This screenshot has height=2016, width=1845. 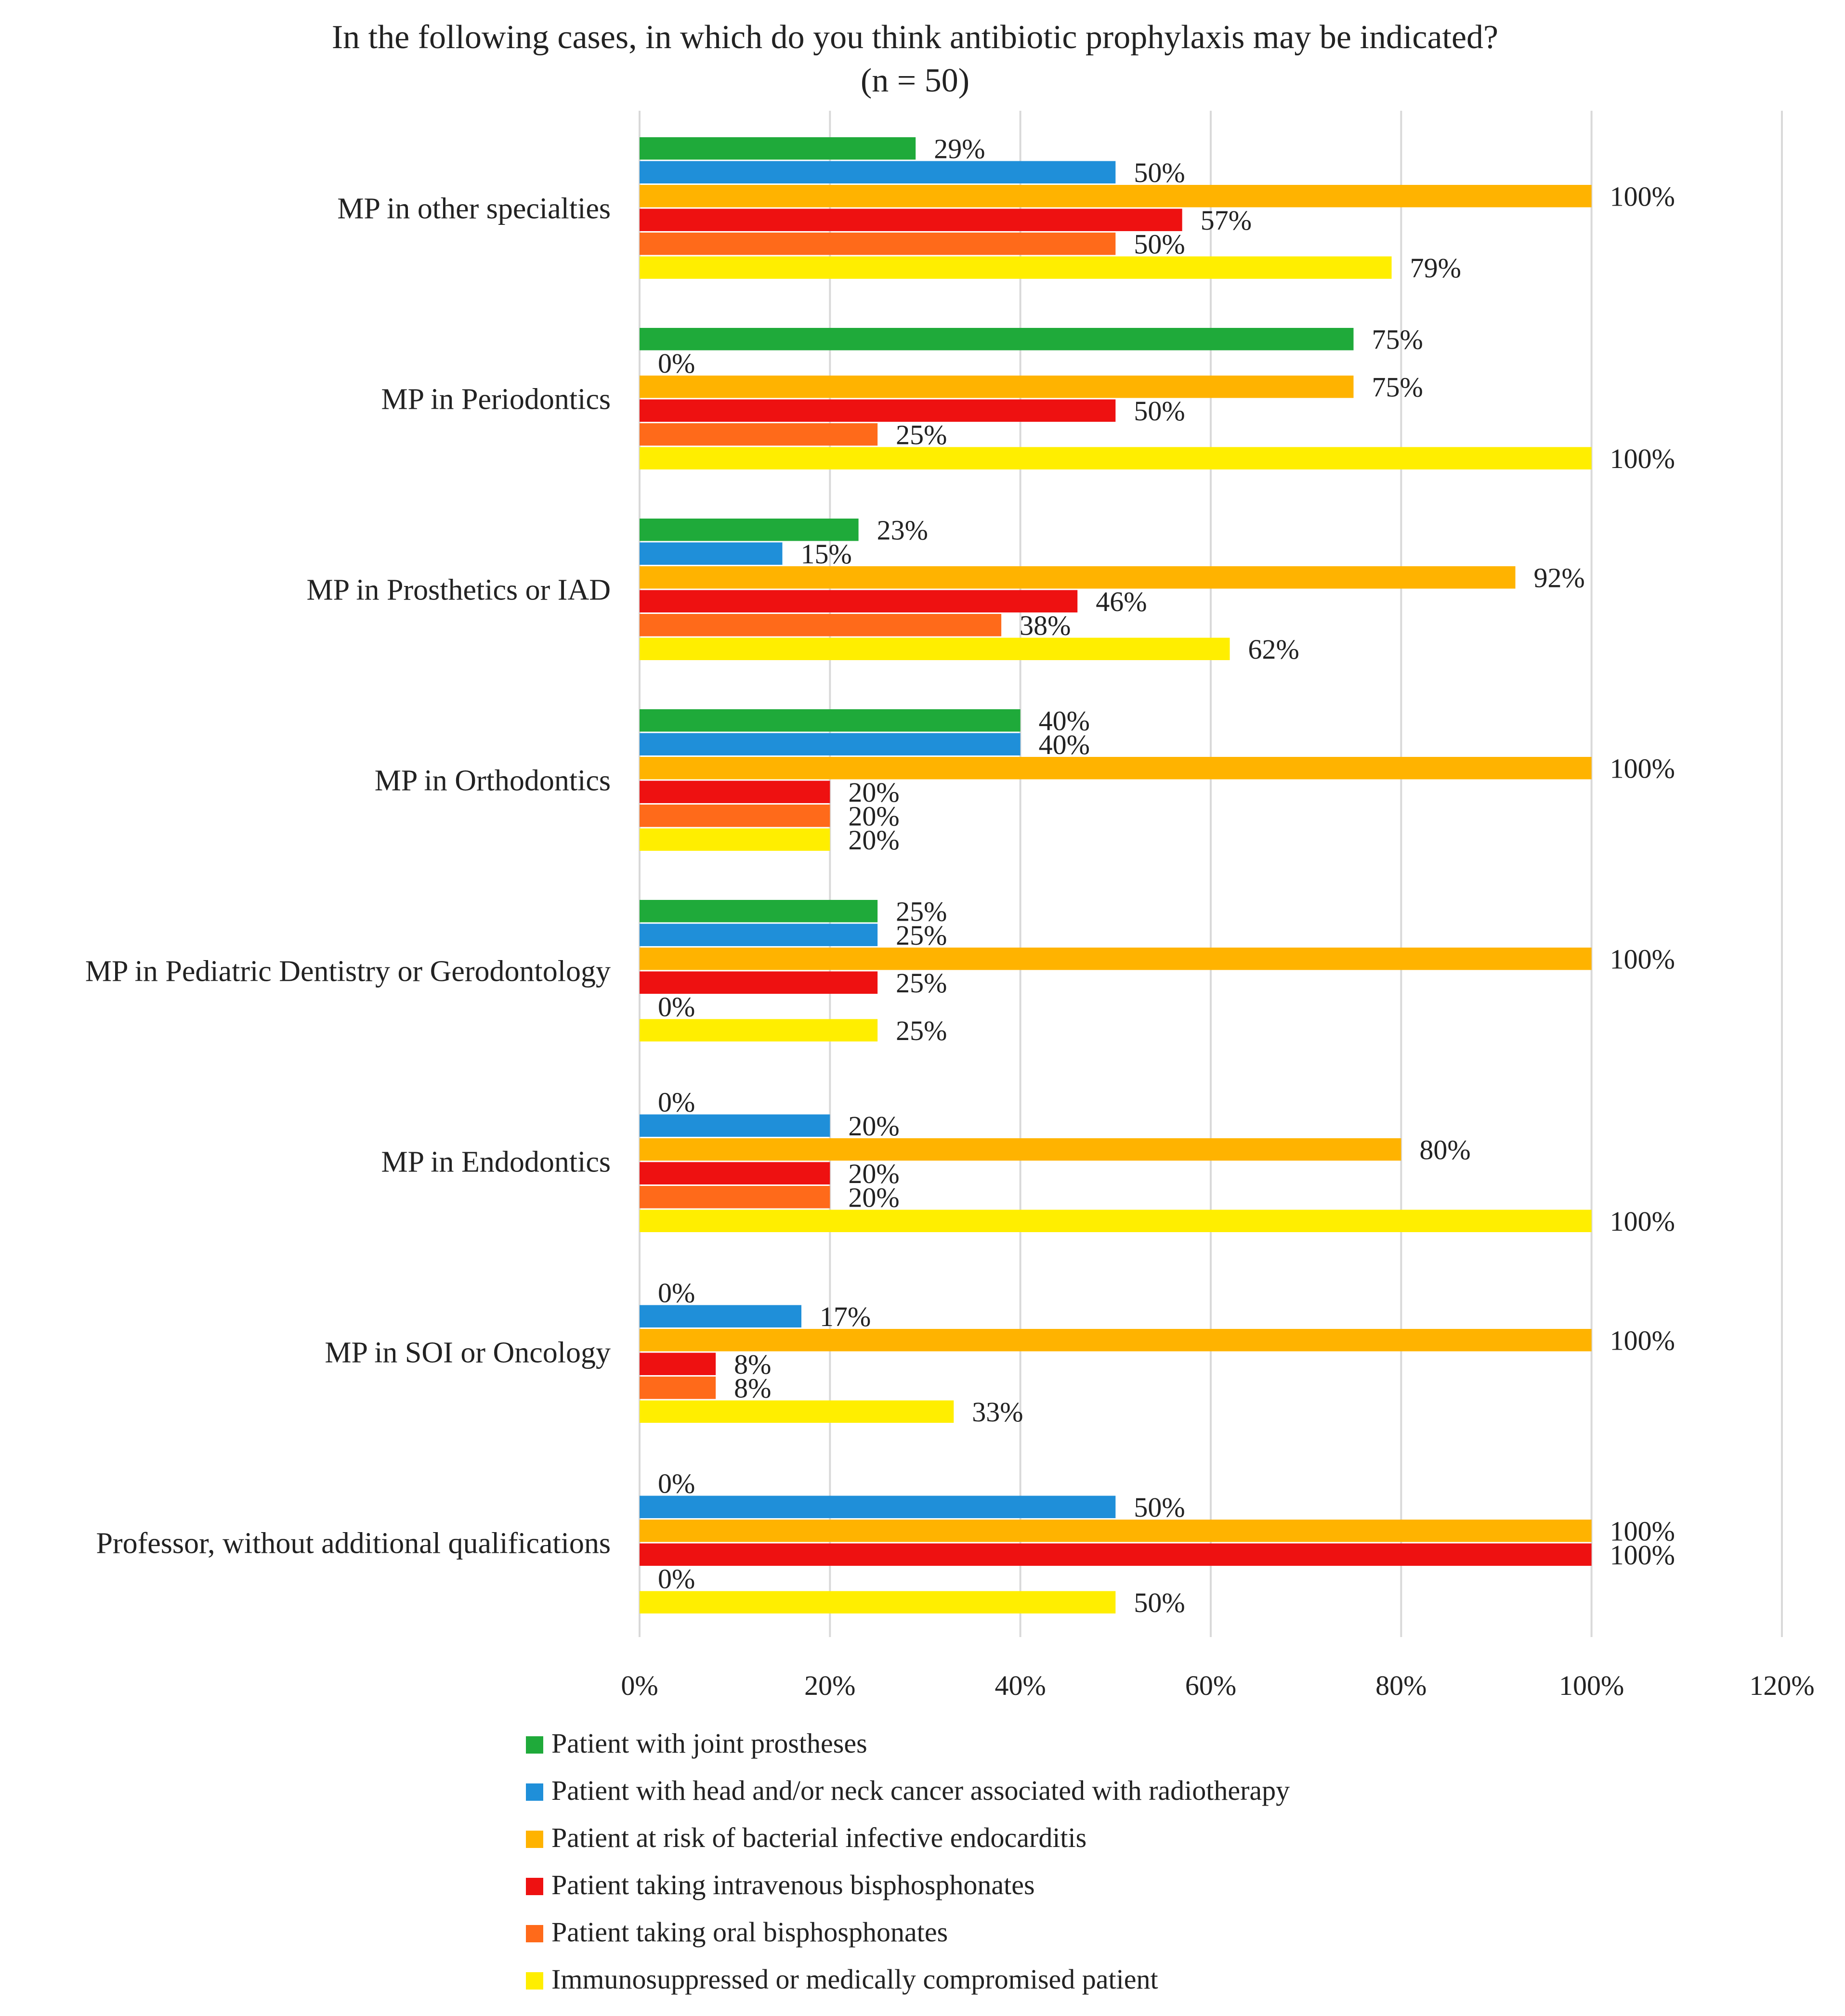 I want to click on legend-label: Patient with joint prostheses, so click(x=709, y=1743).